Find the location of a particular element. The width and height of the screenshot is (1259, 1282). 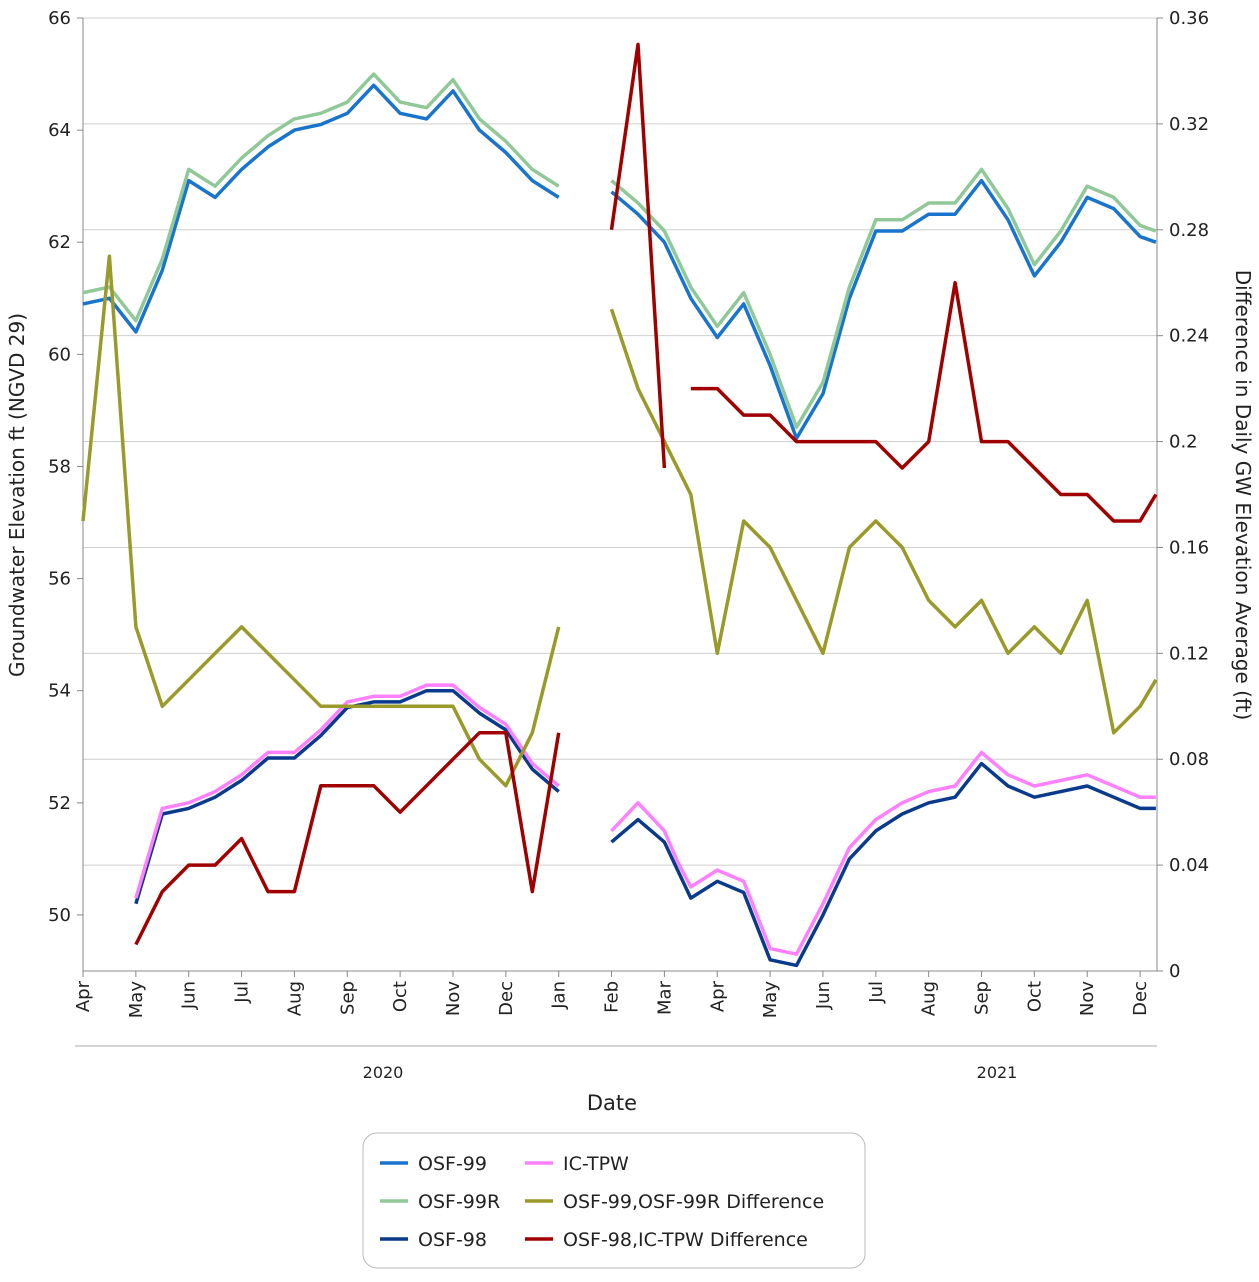

y2-tick-label: 0.24 is located at coordinates (1189, 336).